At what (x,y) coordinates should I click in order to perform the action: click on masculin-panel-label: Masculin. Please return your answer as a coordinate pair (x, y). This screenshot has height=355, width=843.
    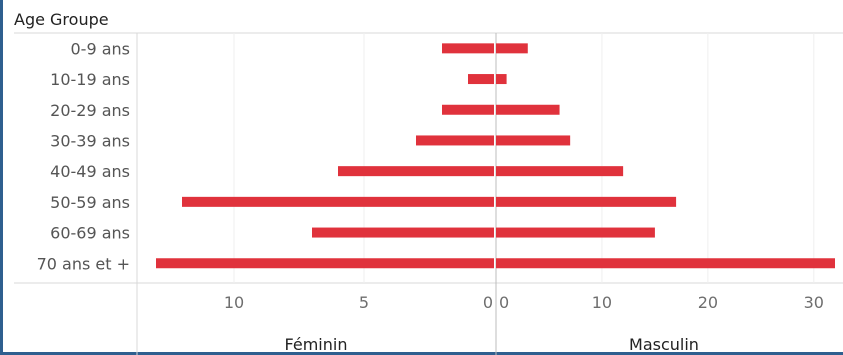
    Looking at the image, I should click on (664, 344).